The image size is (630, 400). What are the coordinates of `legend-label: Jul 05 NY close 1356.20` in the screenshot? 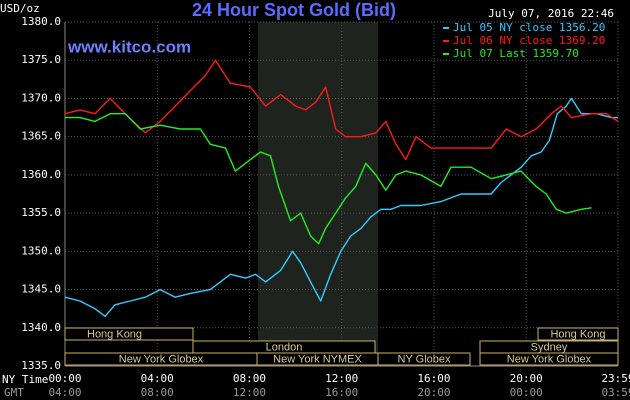 It's located at (529, 27).